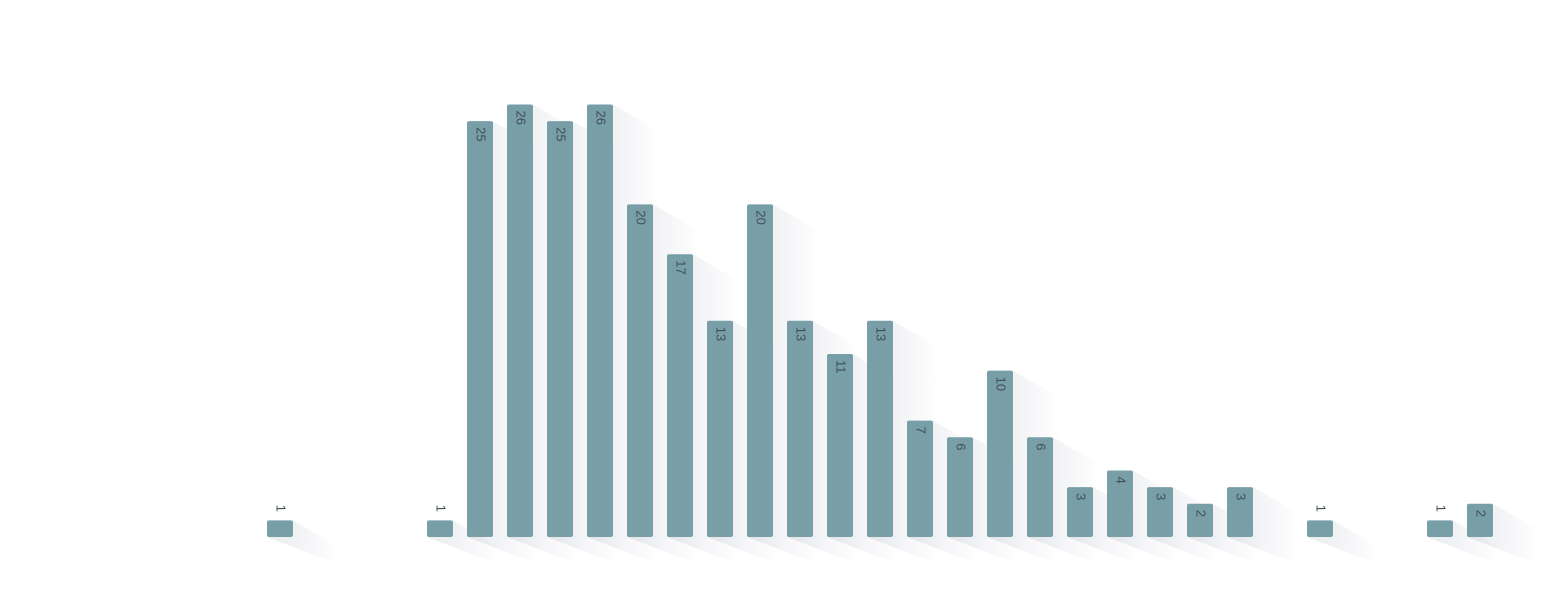  I want to click on data-label: 11, so click(841, 367).